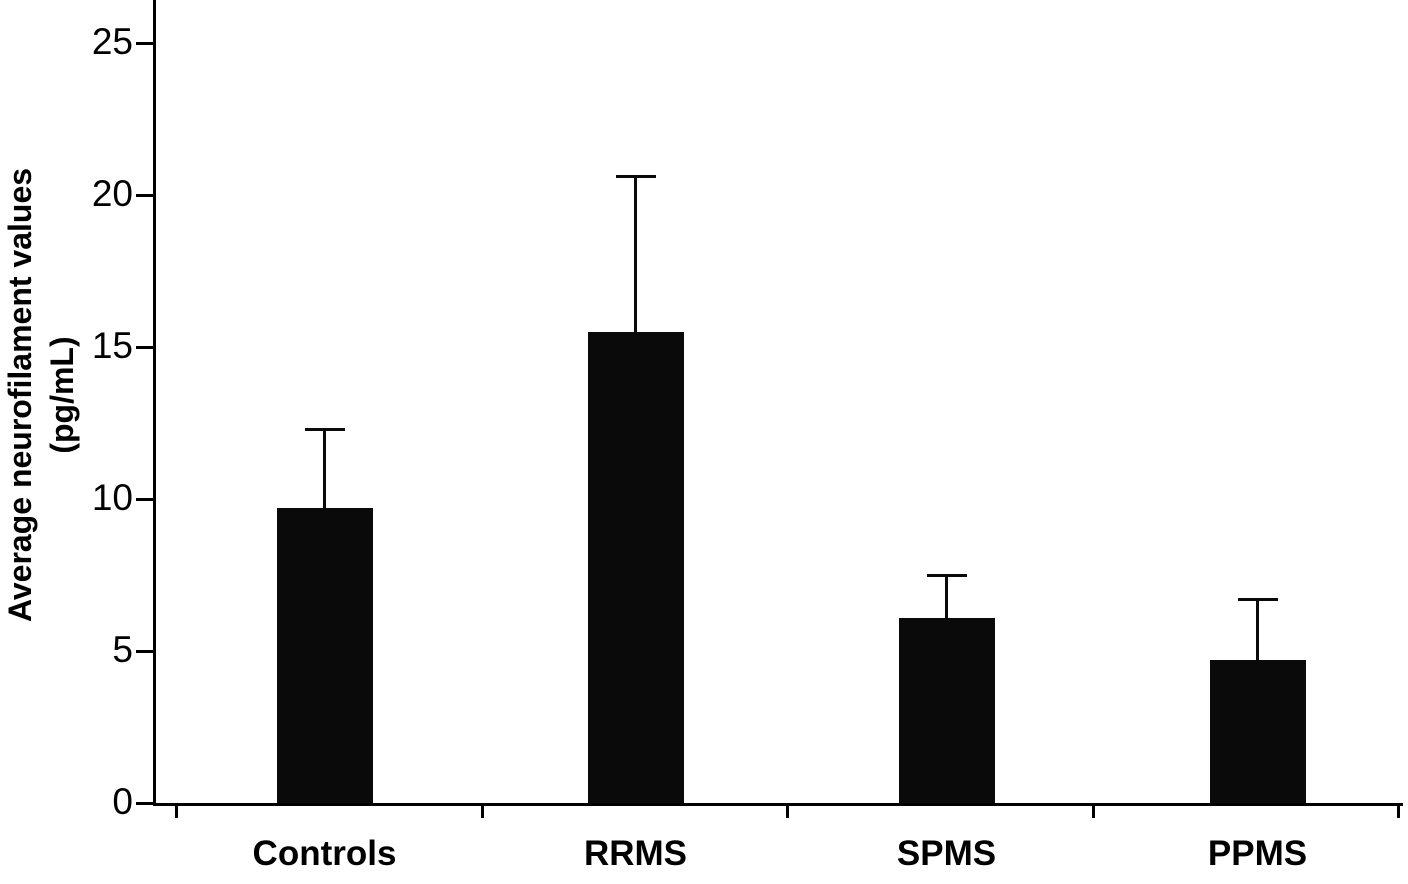 The height and width of the screenshot is (884, 1408). I want to click on bar-rrms, so click(635, 567).